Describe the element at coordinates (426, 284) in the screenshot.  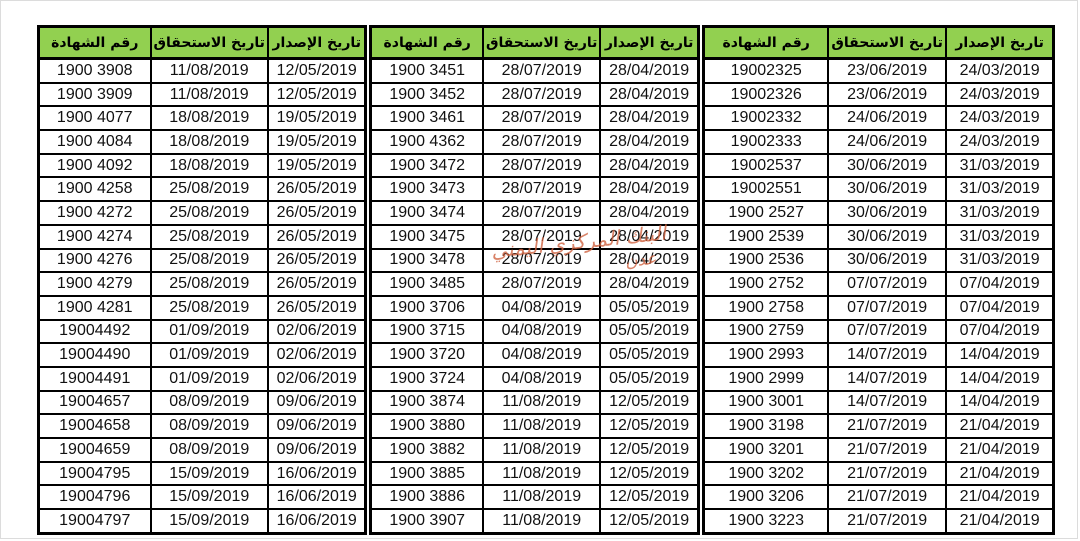
I see `cell-certificate-number: 1900 3485` at that location.